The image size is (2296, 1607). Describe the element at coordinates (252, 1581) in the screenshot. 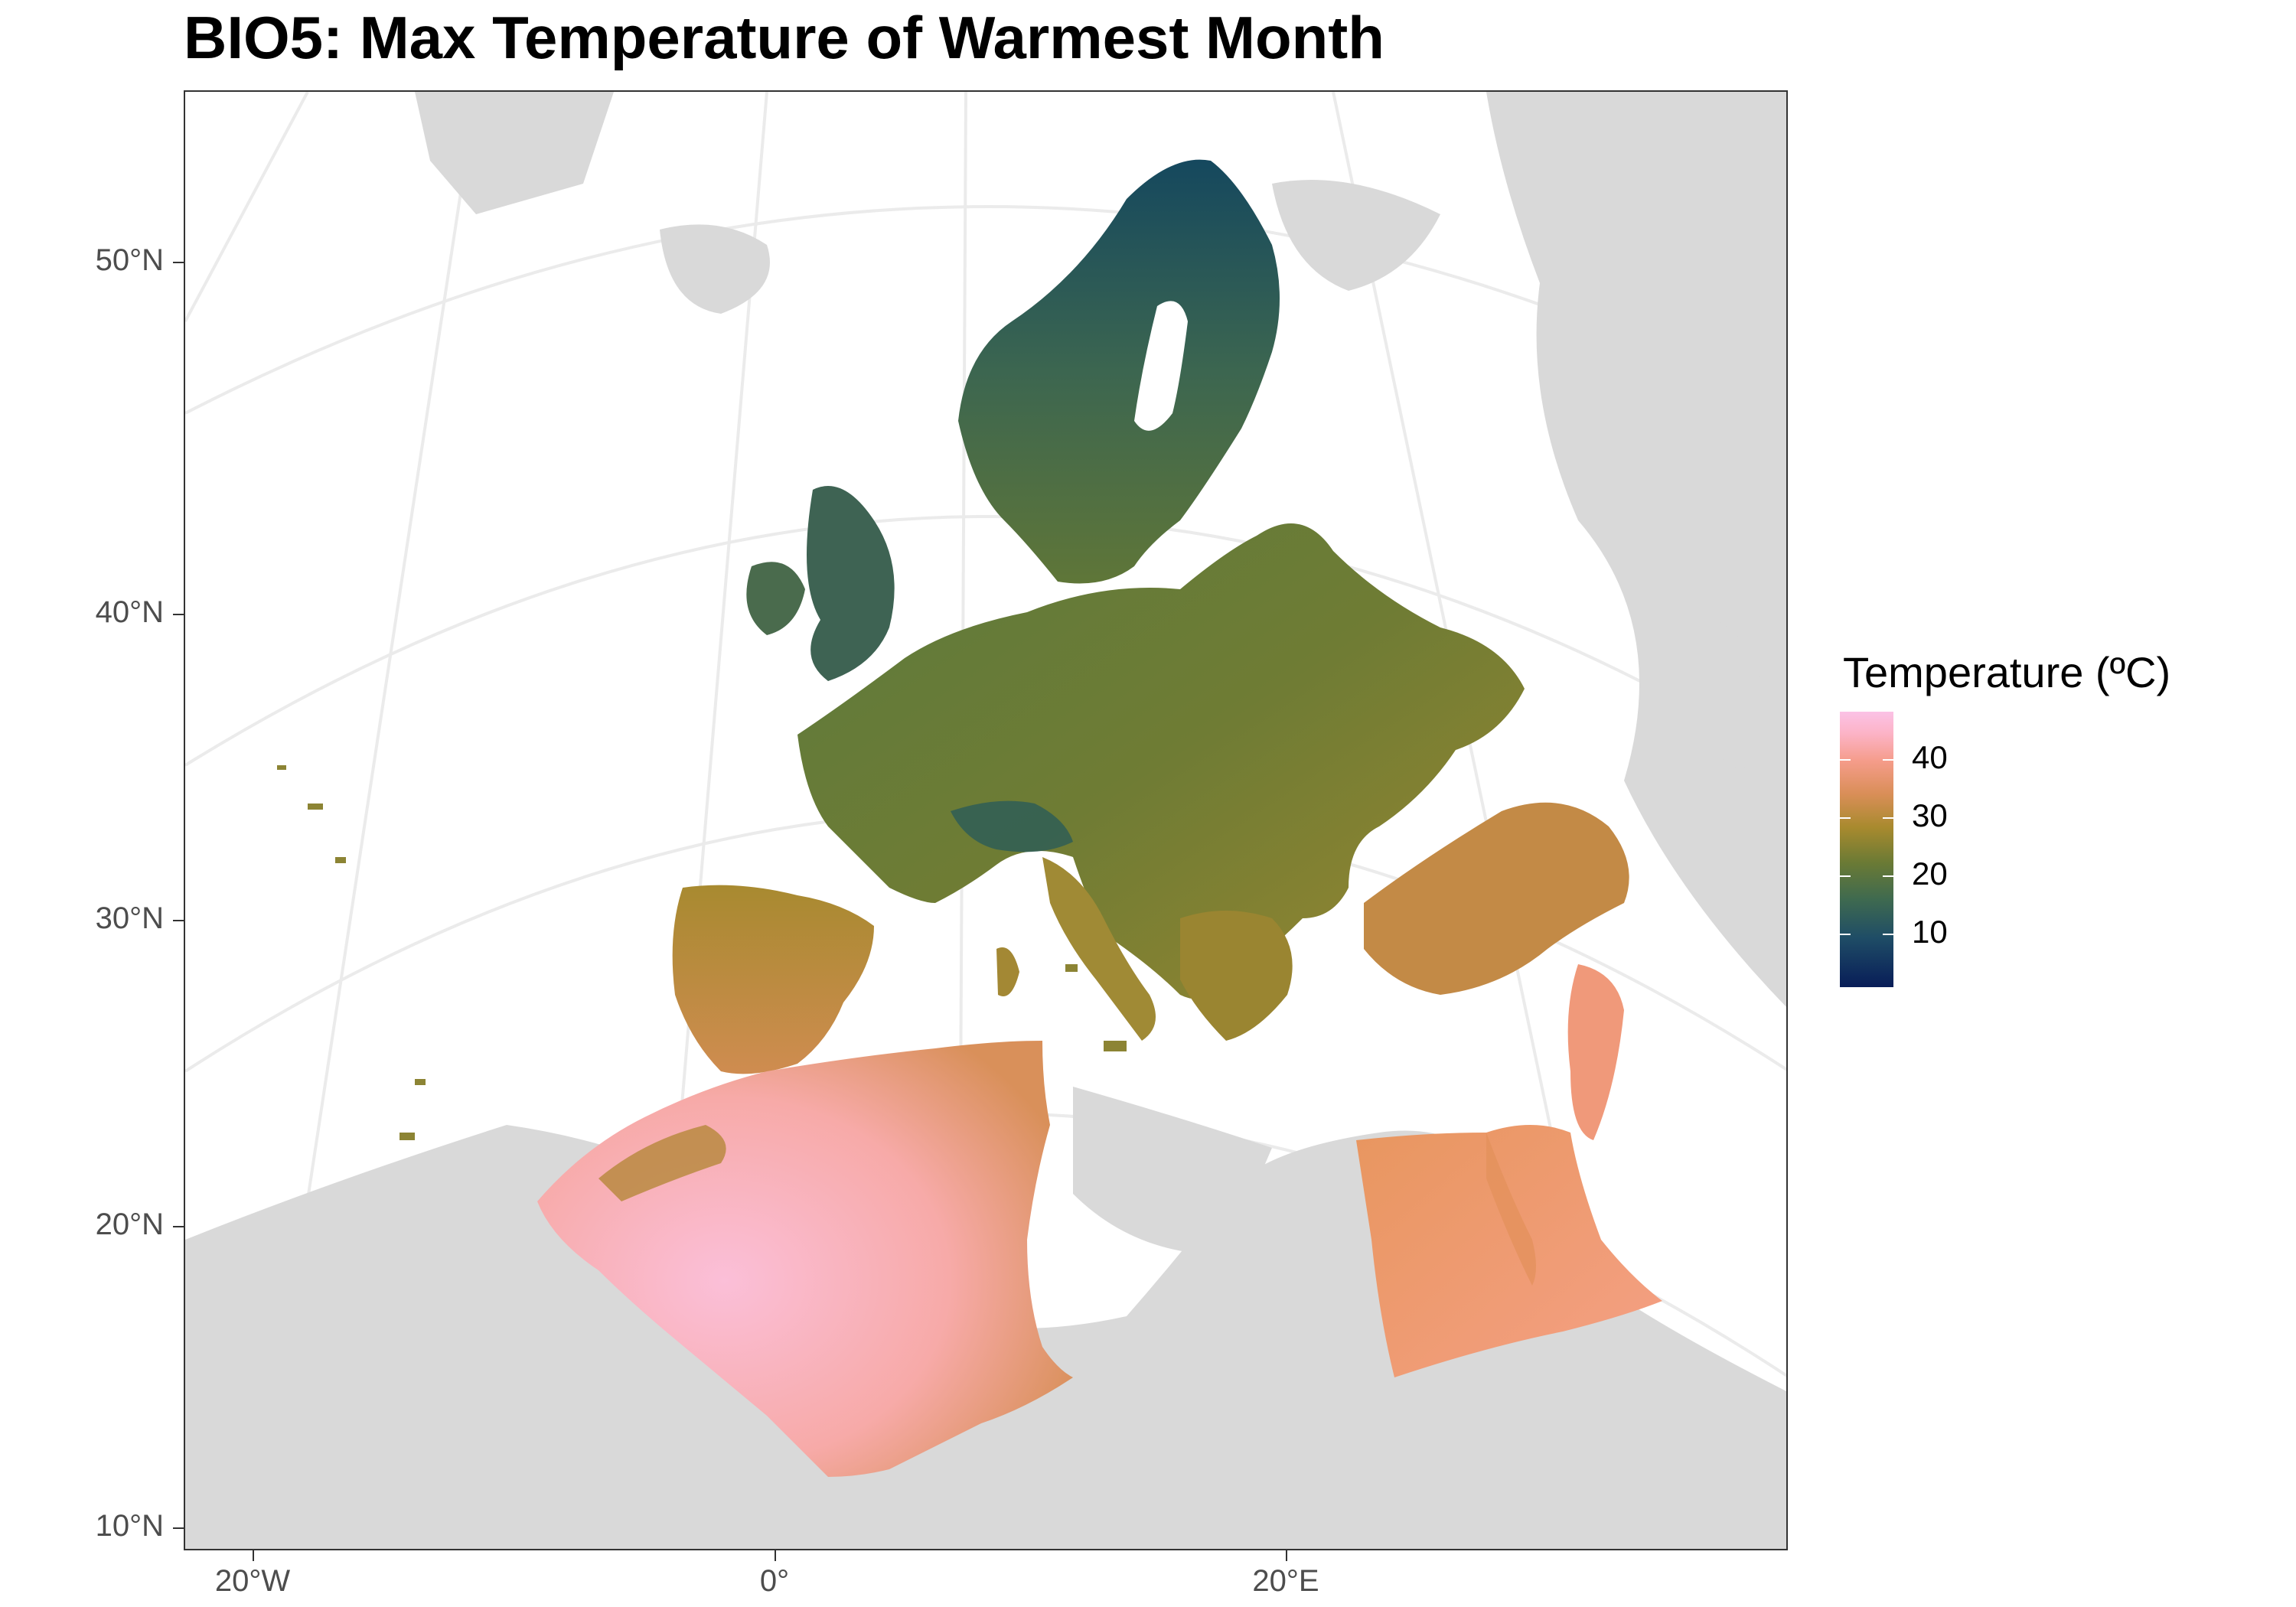

I see `x-tick-label-20w: 20°W` at that location.